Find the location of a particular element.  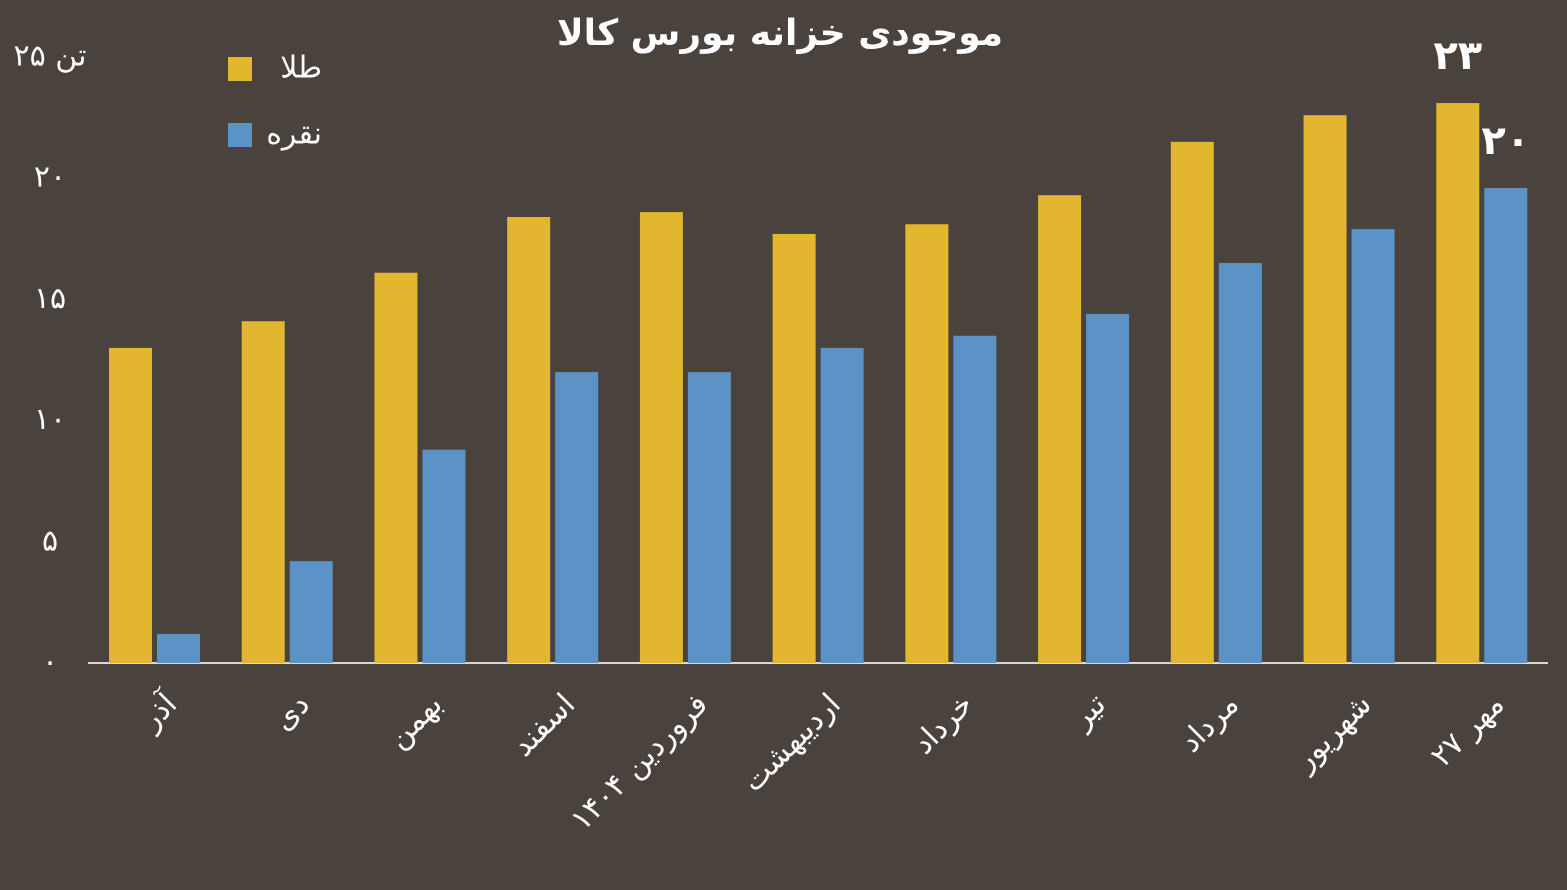

y-tick-label: ۵ is located at coordinates (50, 540).